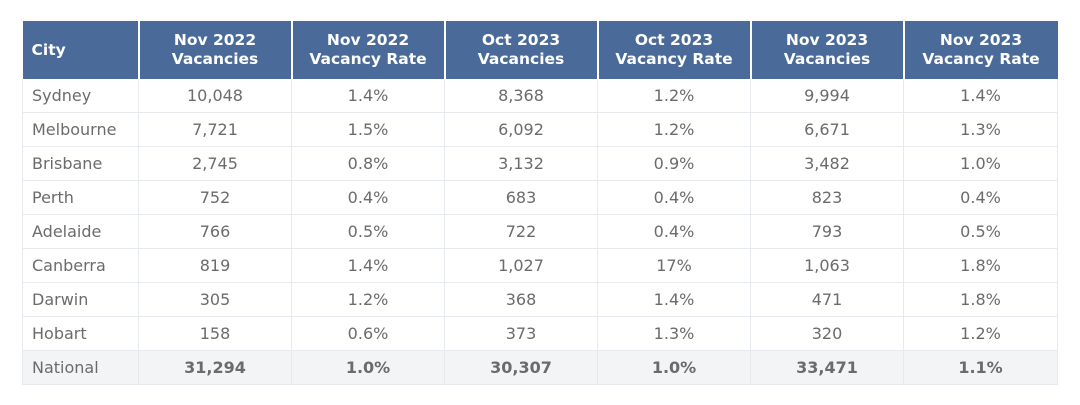 This screenshot has width=1080, height=405. Describe the element at coordinates (215, 129) in the screenshot. I see `table-cell: 7,721` at that location.